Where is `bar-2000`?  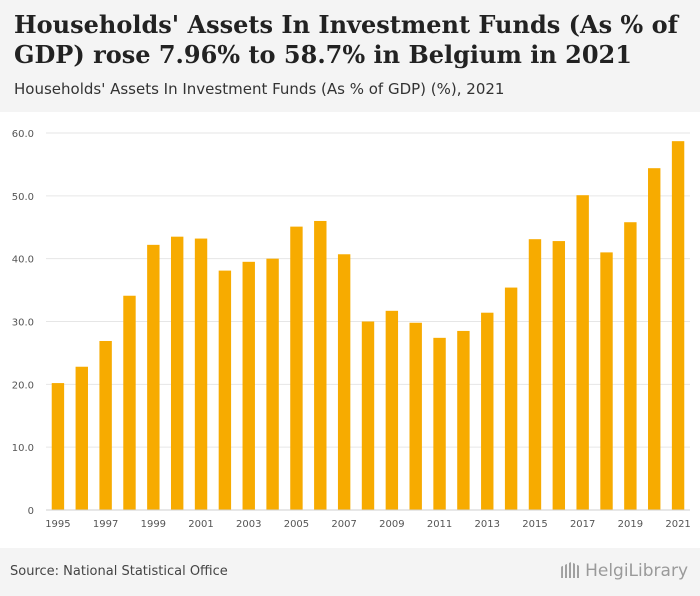 bar-2000 is located at coordinates (177, 373).